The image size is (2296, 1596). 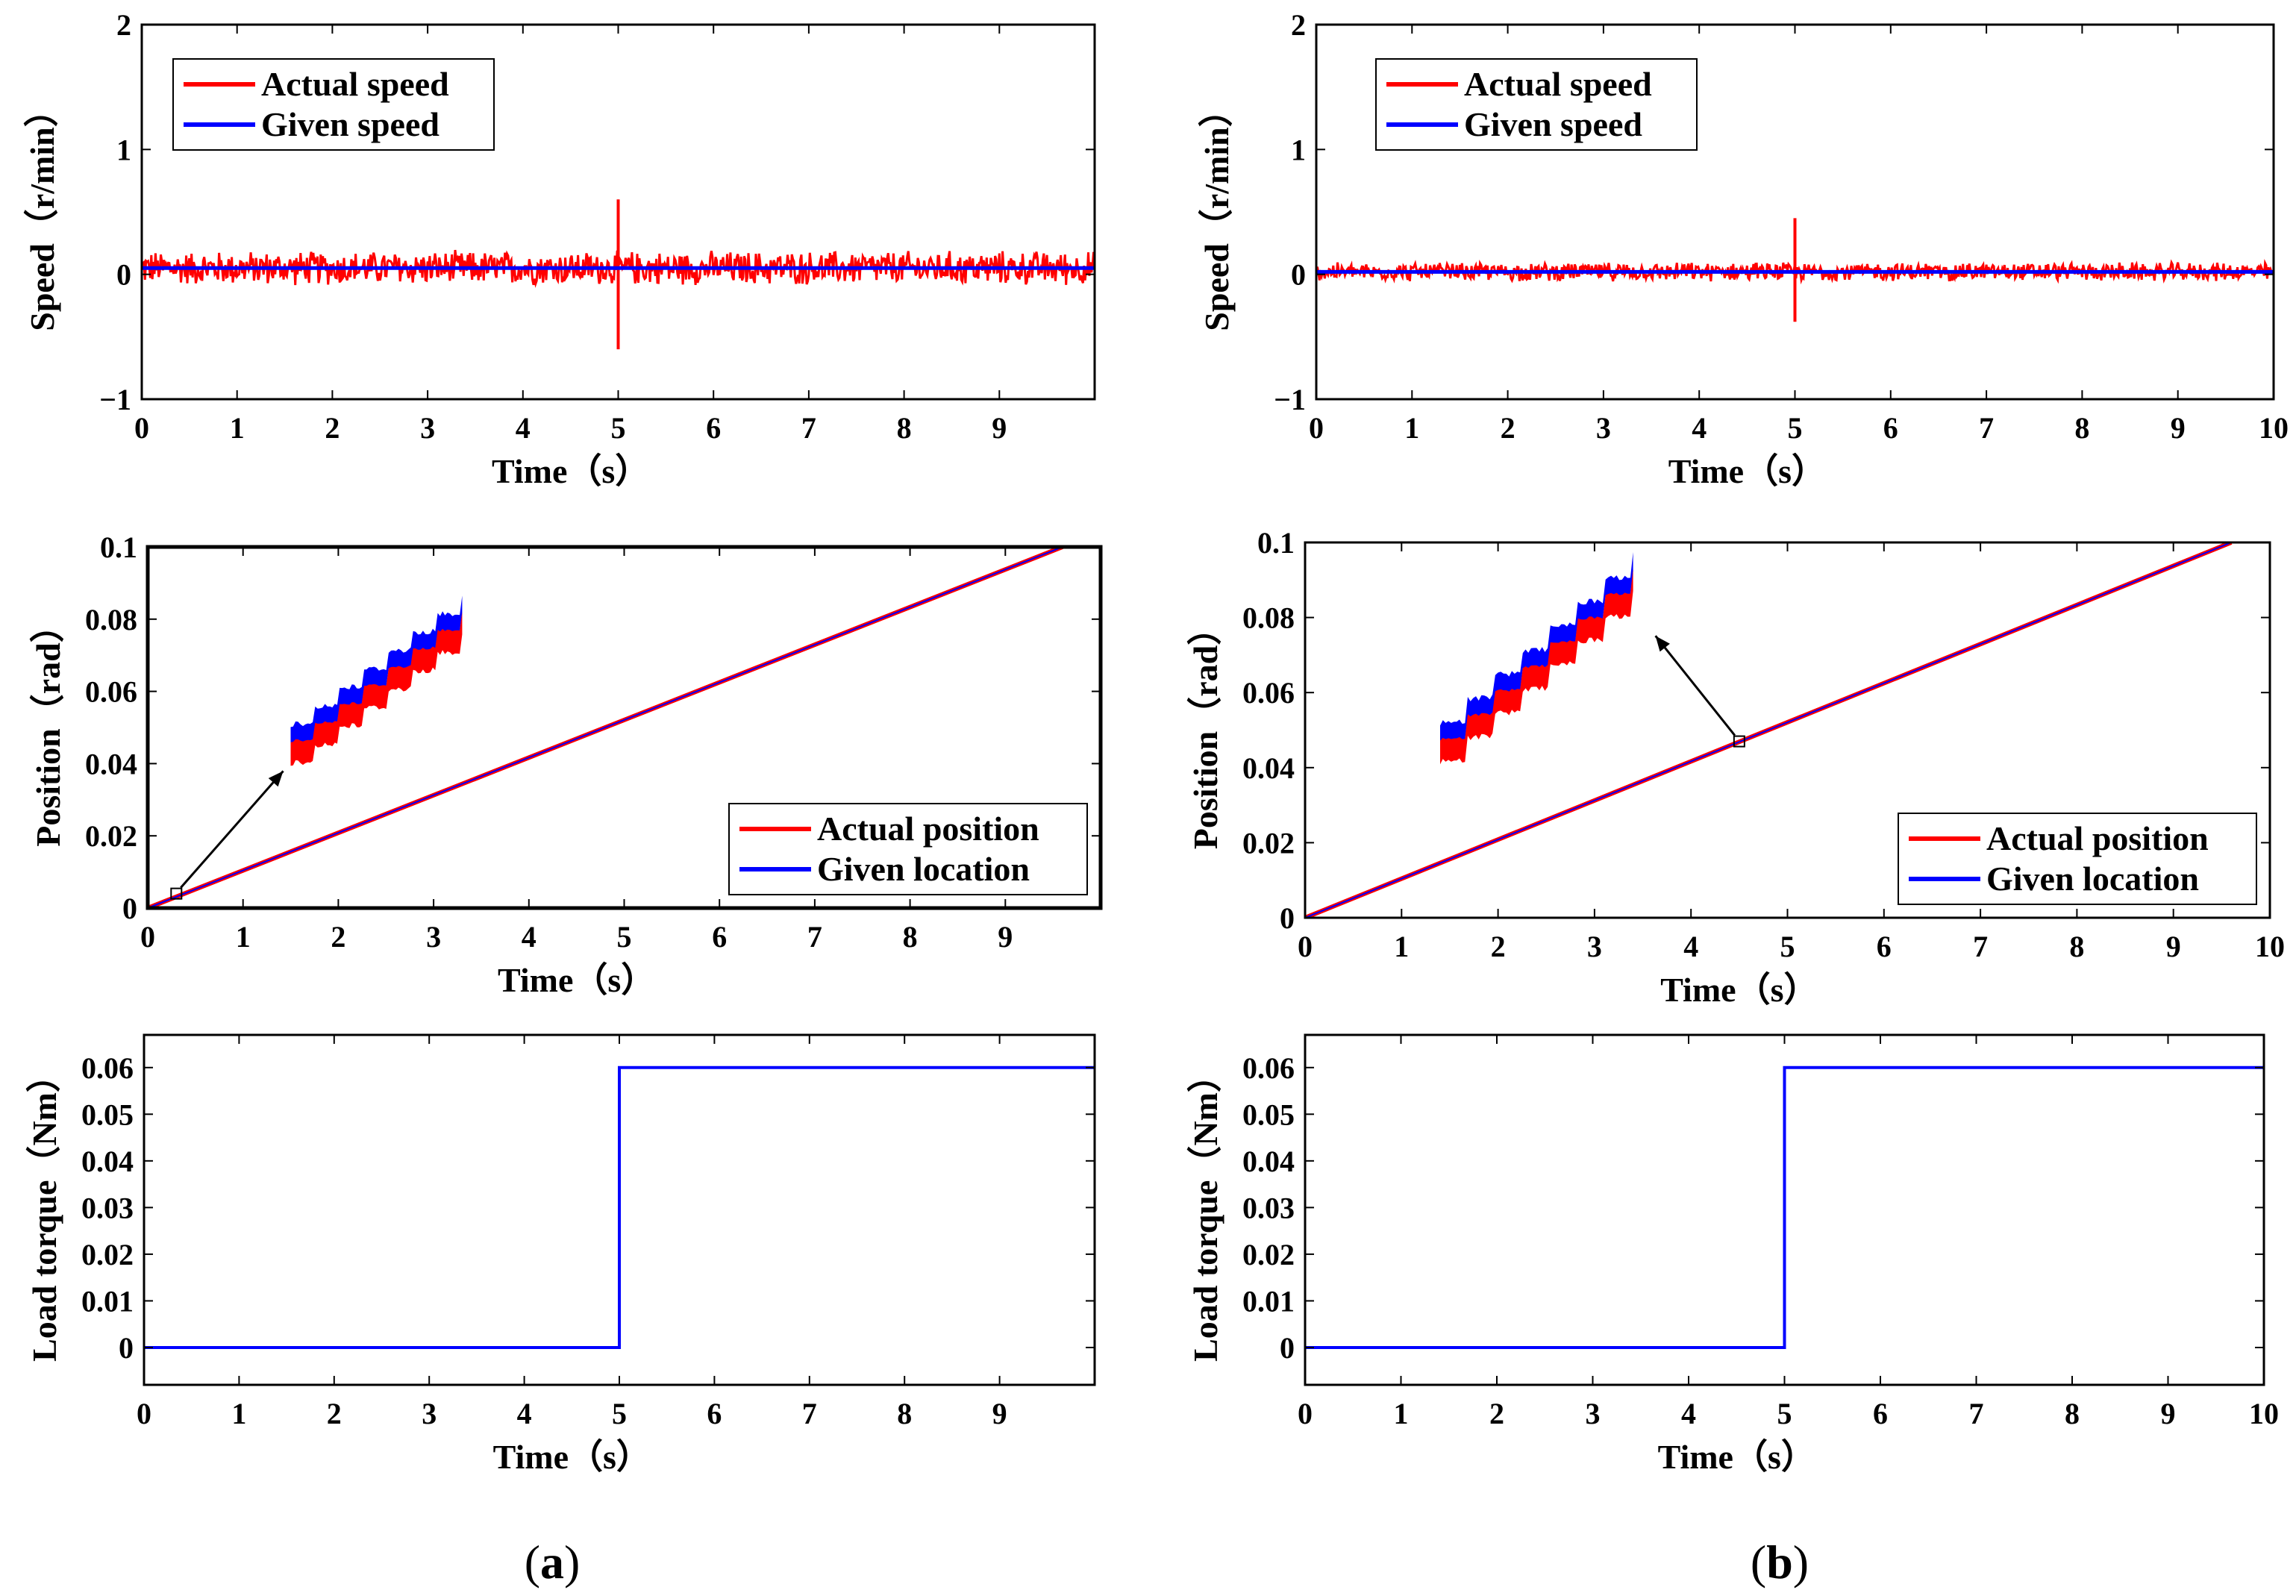 I want to click on inset-given-location, so click(x=1537, y=646).